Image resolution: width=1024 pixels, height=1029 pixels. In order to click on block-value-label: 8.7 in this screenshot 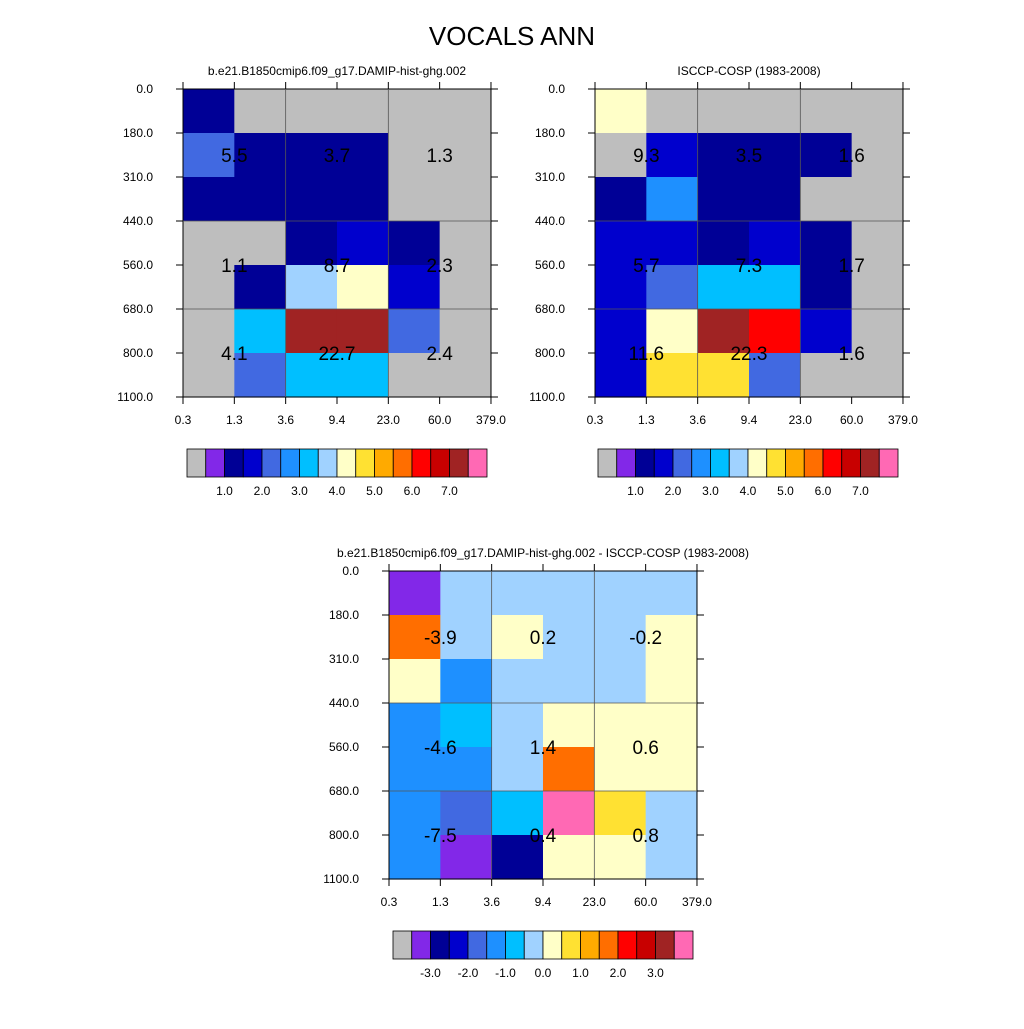, I will do `click(337, 266)`.